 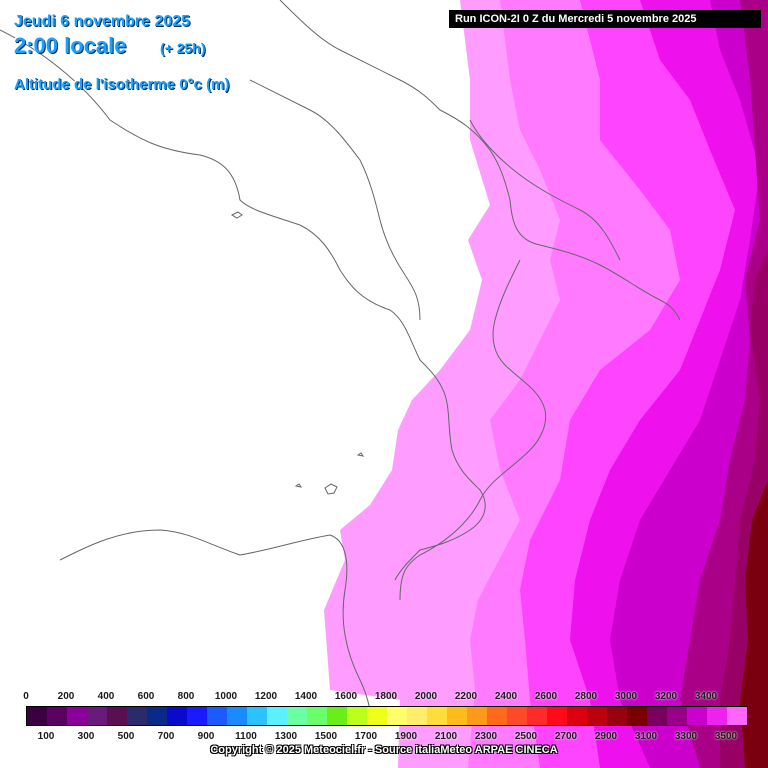 What do you see at coordinates (26, 696) in the screenshot?
I see `legend-tick-label: 0` at bounding box center [26, 696].